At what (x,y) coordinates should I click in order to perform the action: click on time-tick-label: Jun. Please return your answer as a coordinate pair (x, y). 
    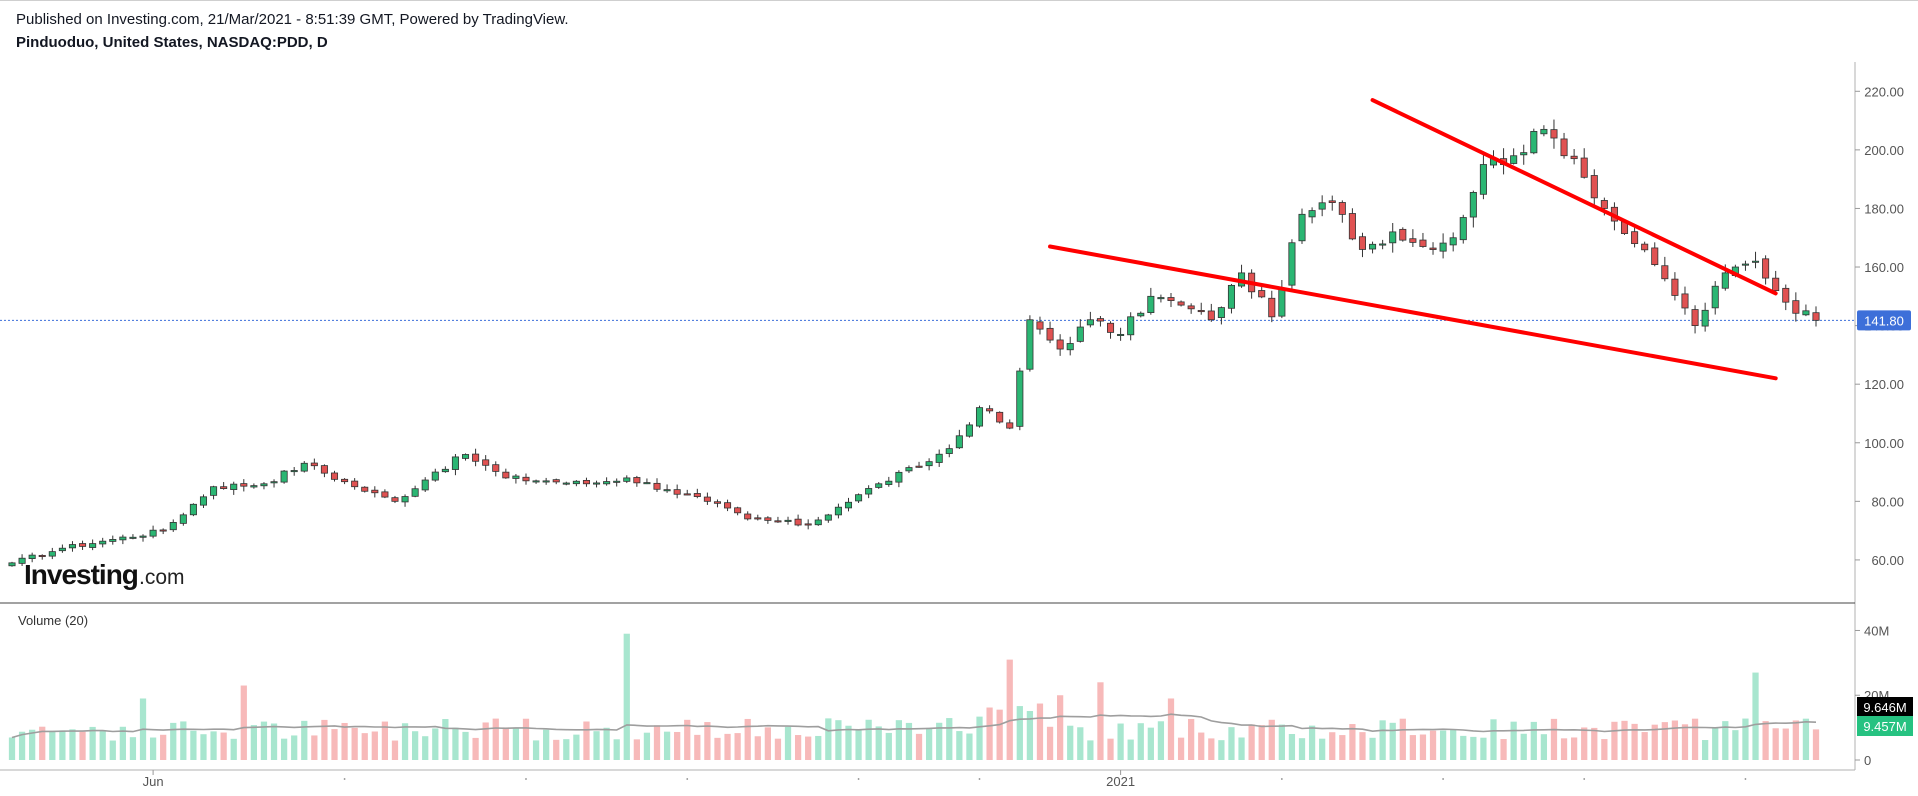
    Looking at the image, I should click on (153, 781).